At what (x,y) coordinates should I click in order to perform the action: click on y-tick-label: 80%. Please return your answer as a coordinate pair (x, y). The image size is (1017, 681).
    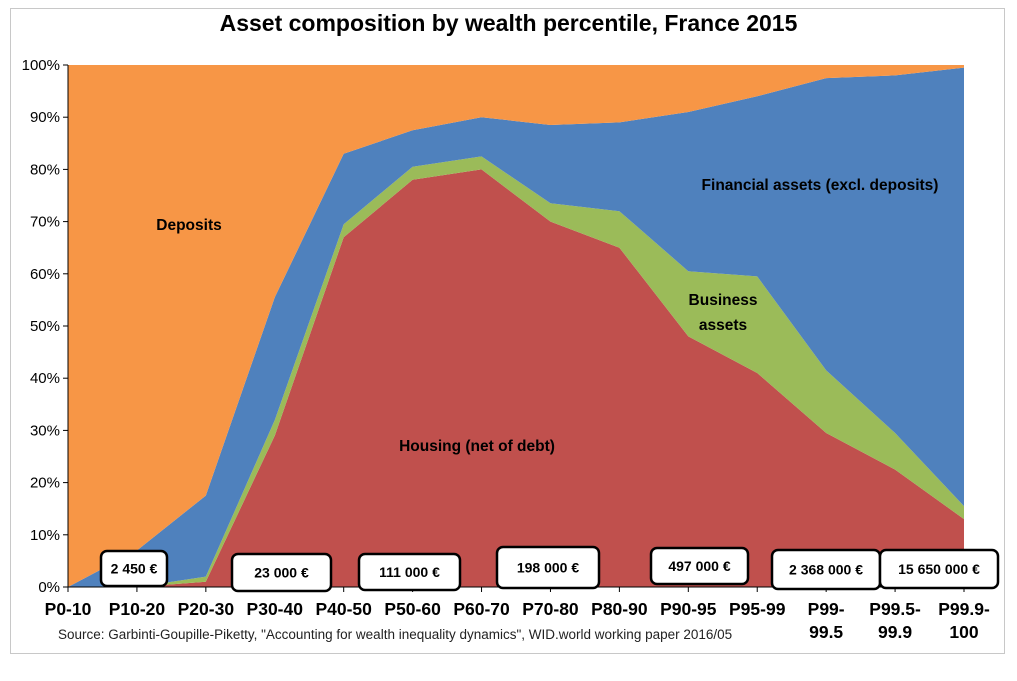
    Looking at the image, I should click on (45, 169).